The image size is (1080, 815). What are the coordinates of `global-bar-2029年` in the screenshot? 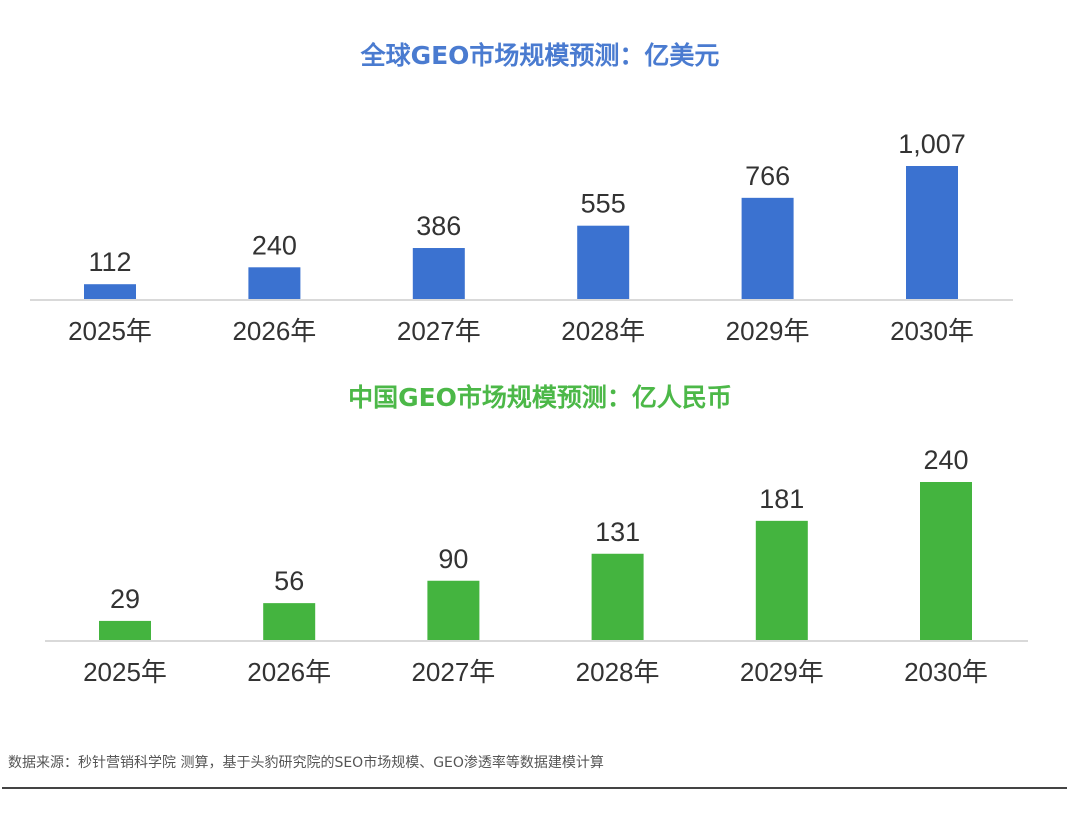 It's located at (767, 248).